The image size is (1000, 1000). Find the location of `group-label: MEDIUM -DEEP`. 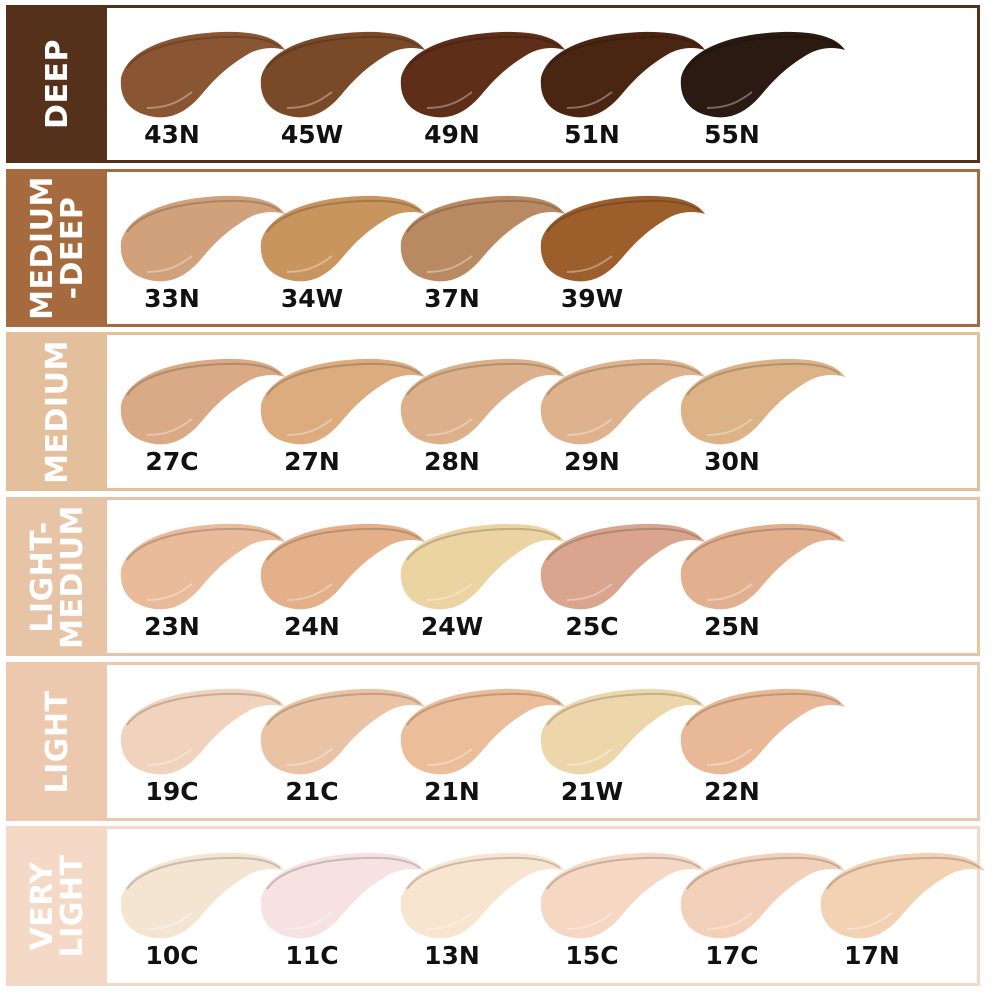

group-label: MEDIUM -DEEP is located at coordinates (57, 248).